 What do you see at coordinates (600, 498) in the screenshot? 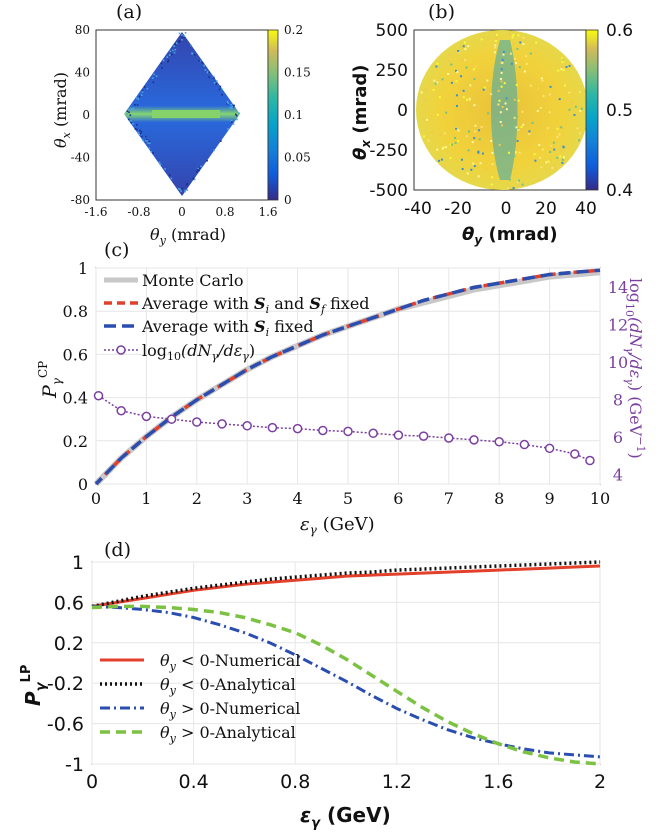
I see `panel-c-xtick-label: 10` at bounding box center [600, 498].